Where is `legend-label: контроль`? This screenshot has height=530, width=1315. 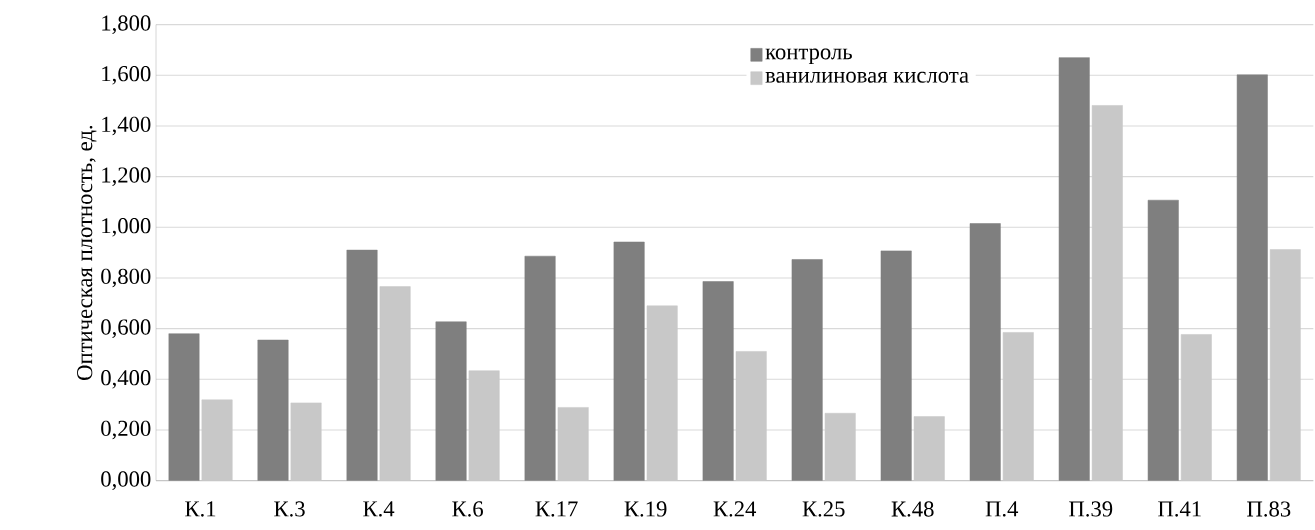 legend-label: контроль is located at coordinates (808, 56).